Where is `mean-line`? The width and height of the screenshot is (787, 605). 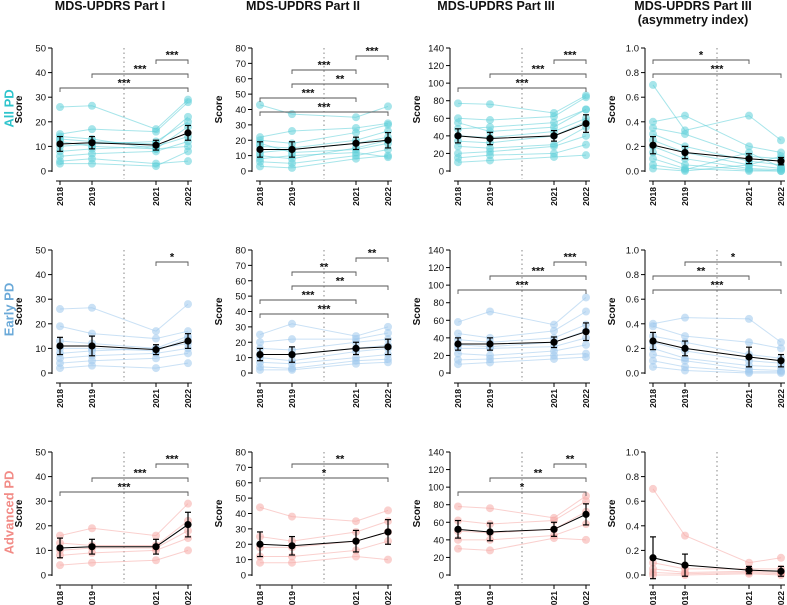
mean-line is located at coordinates (522, 131).